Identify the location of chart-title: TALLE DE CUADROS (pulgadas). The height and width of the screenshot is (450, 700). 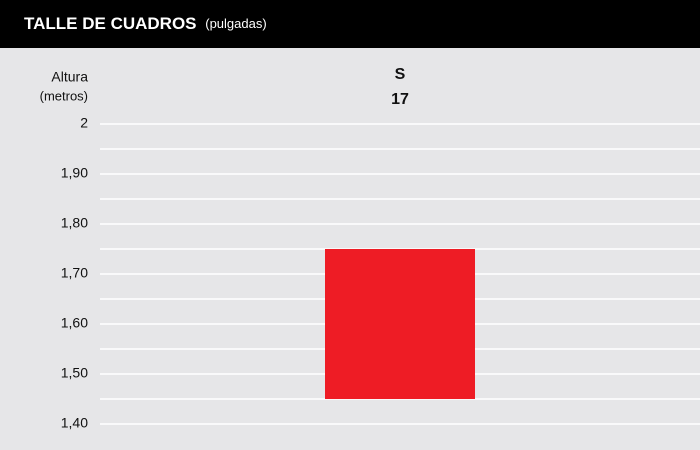
(145, 23).